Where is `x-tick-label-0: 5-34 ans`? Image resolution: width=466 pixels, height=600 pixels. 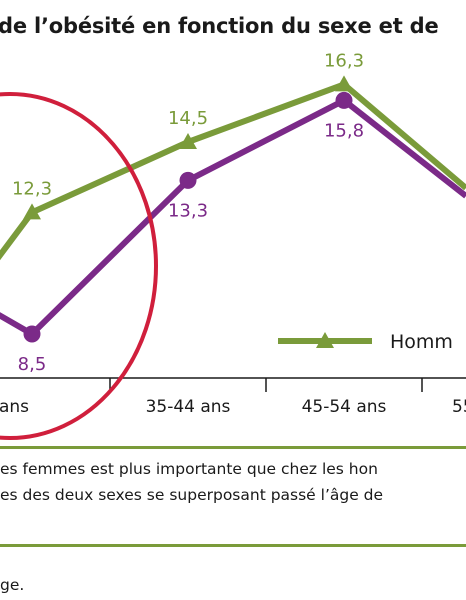 x-tick-label-0: 5-34 ans is located at coordinates (14, 407).